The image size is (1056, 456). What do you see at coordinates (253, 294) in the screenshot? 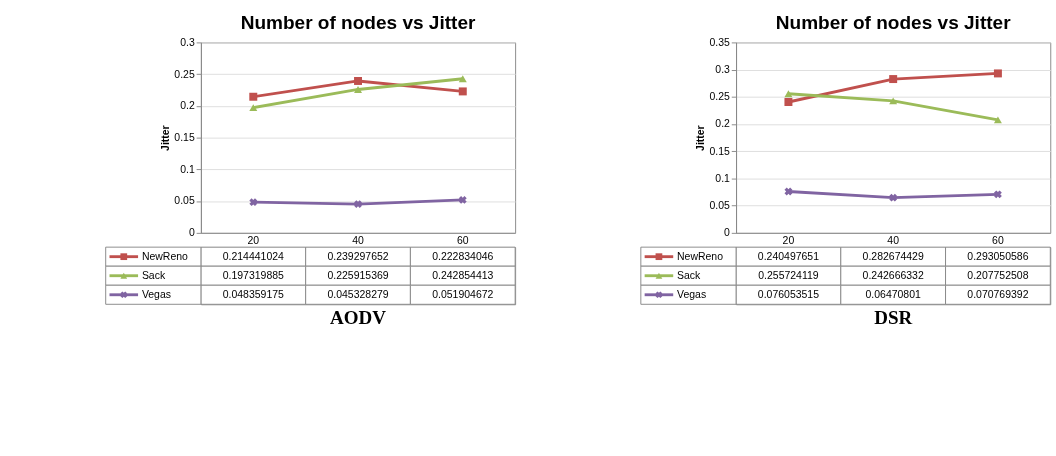
I see `data-label: 0.048359175` at bounding box center [253, 294].